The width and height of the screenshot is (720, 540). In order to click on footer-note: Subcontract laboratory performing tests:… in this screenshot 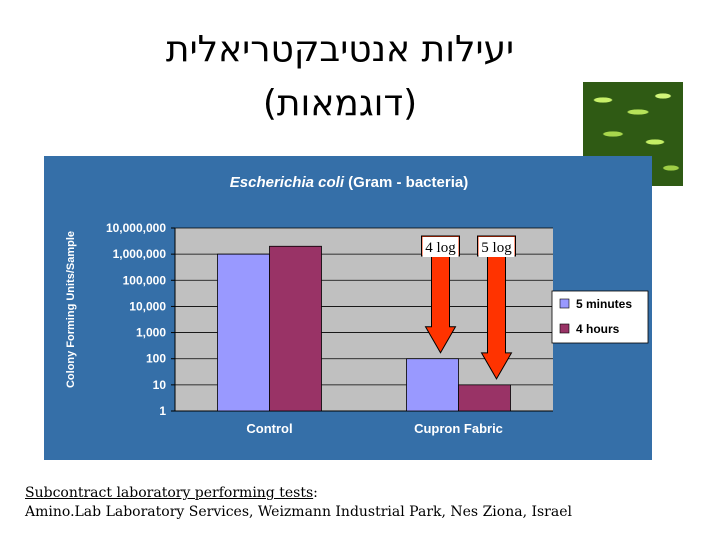, I will do `click(365, 503)`.